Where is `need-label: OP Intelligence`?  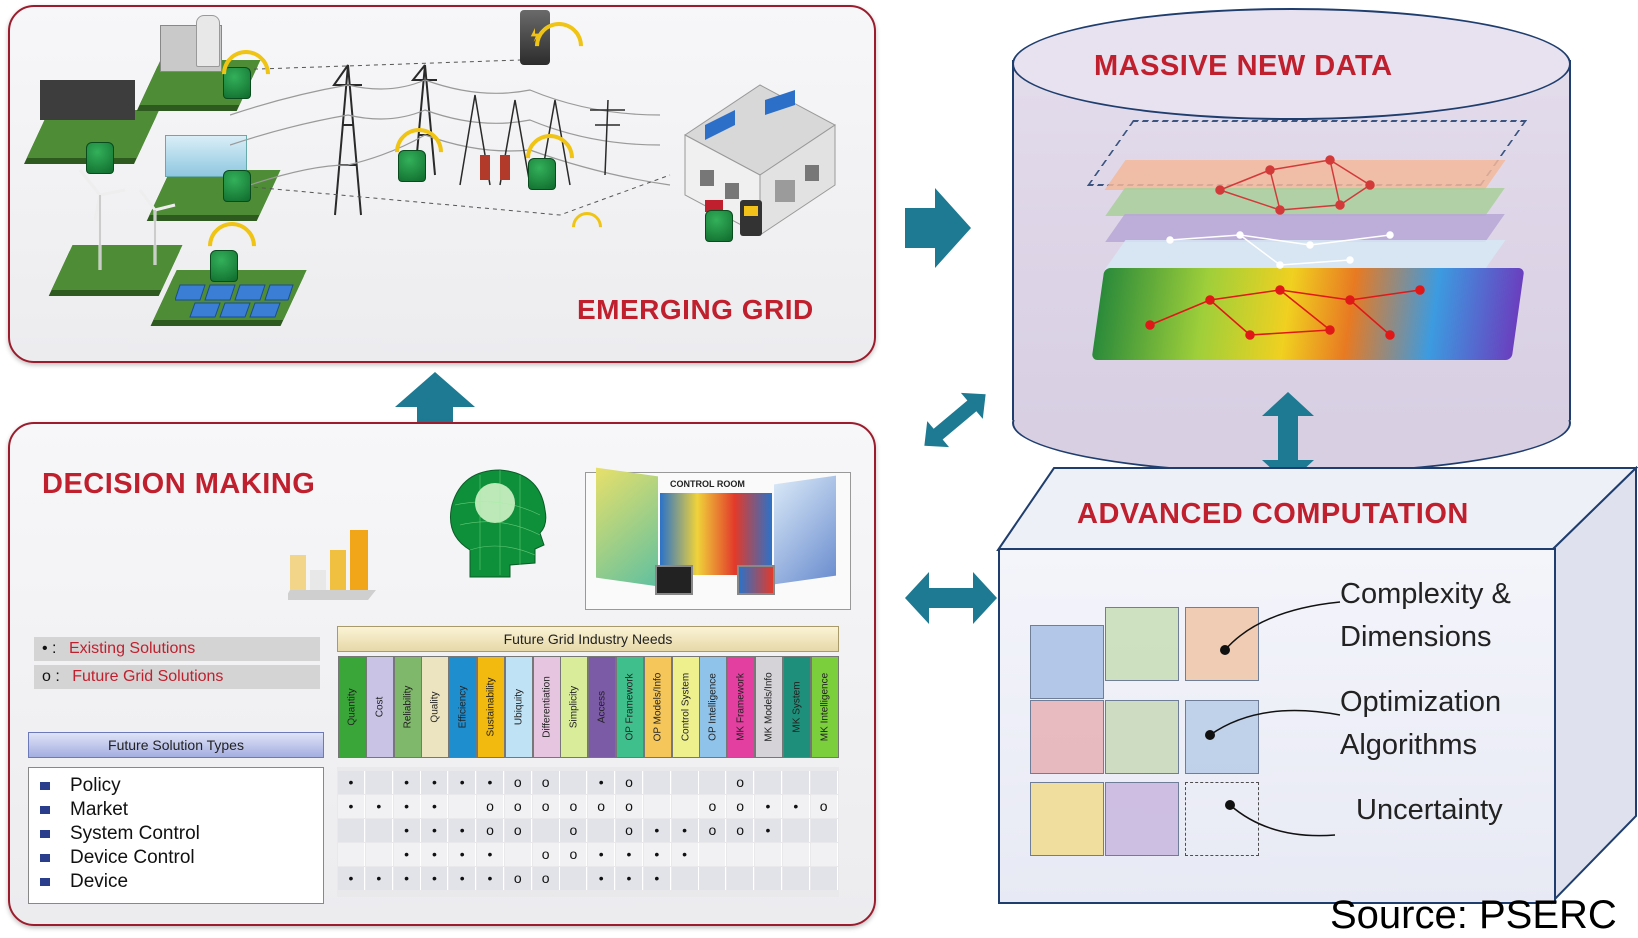
need-label: OP Intelligence is located at coordinates (713, 707).